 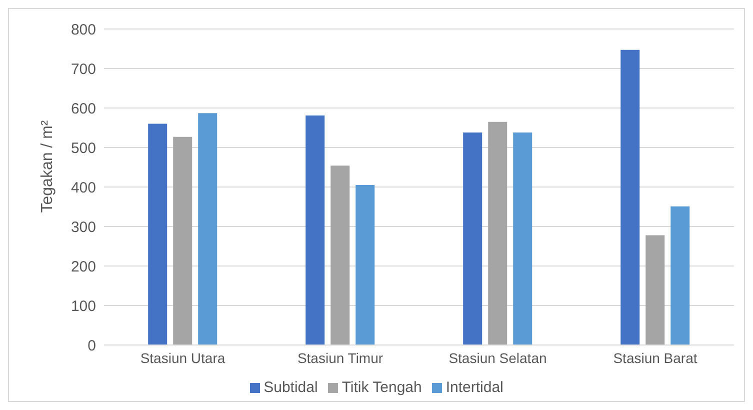 I want to click on y-tick-label: 200, so click(x=83, y=267).